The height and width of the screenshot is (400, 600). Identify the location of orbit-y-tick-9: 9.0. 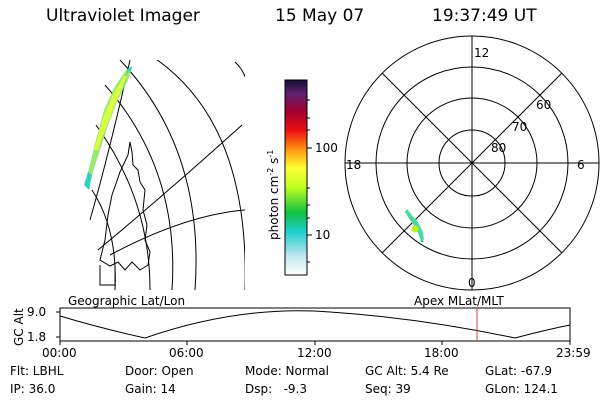
(37, 312).